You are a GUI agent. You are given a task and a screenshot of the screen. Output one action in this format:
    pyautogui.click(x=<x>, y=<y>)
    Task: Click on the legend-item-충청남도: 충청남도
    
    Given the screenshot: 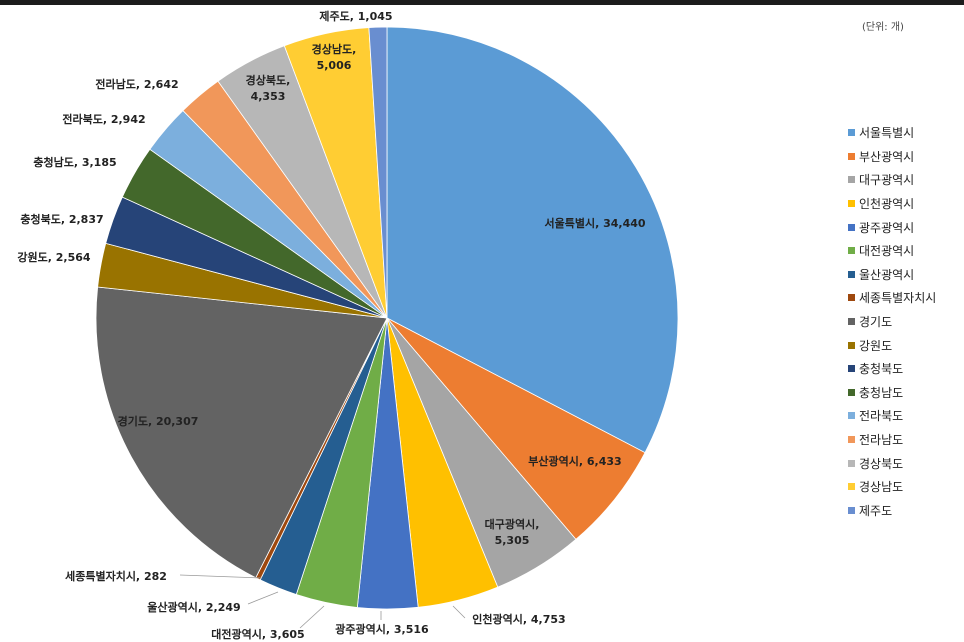 What is the action you would take?
    pyautogui.click(x=892, y=393)
    